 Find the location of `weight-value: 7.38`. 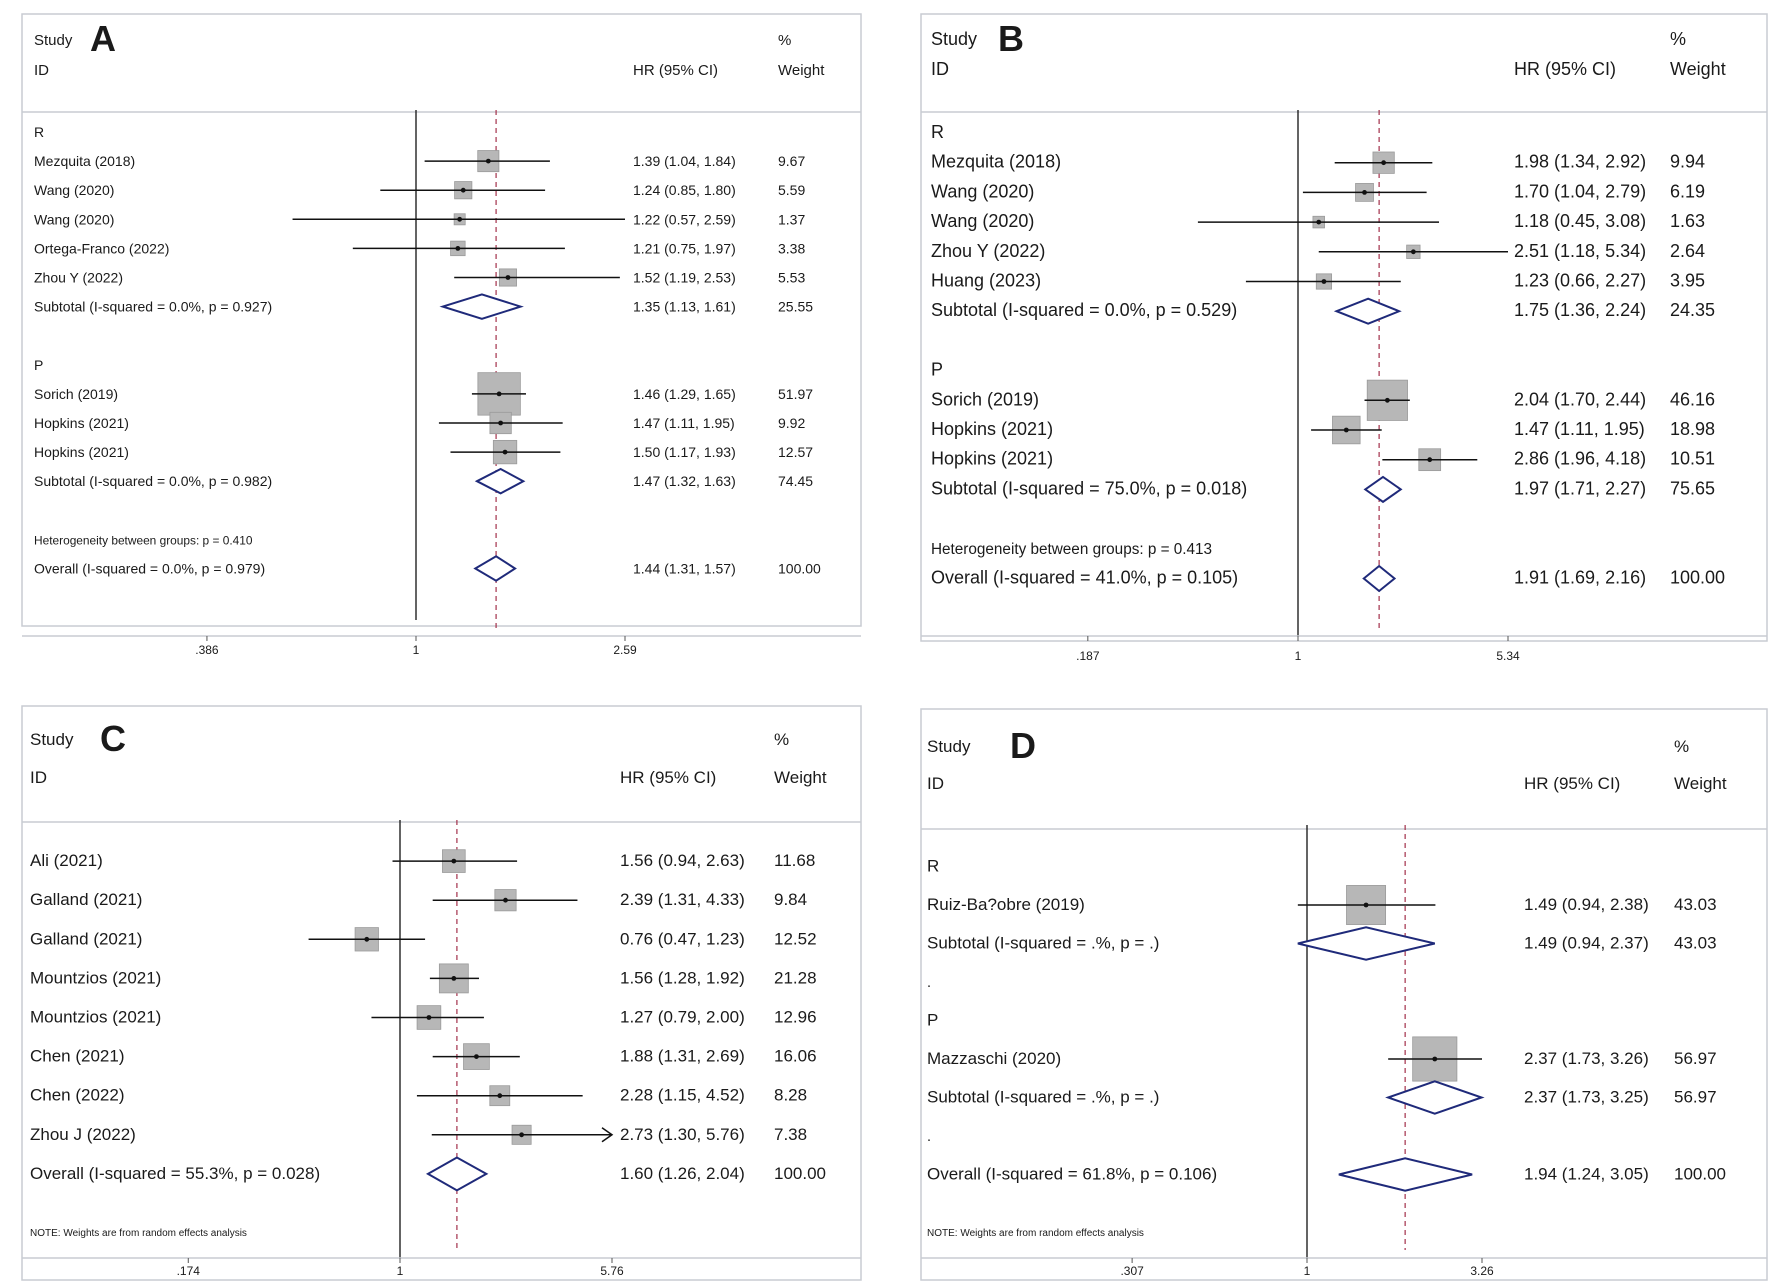

weight-value: 7.38 is located at coordinates (790, 1134).